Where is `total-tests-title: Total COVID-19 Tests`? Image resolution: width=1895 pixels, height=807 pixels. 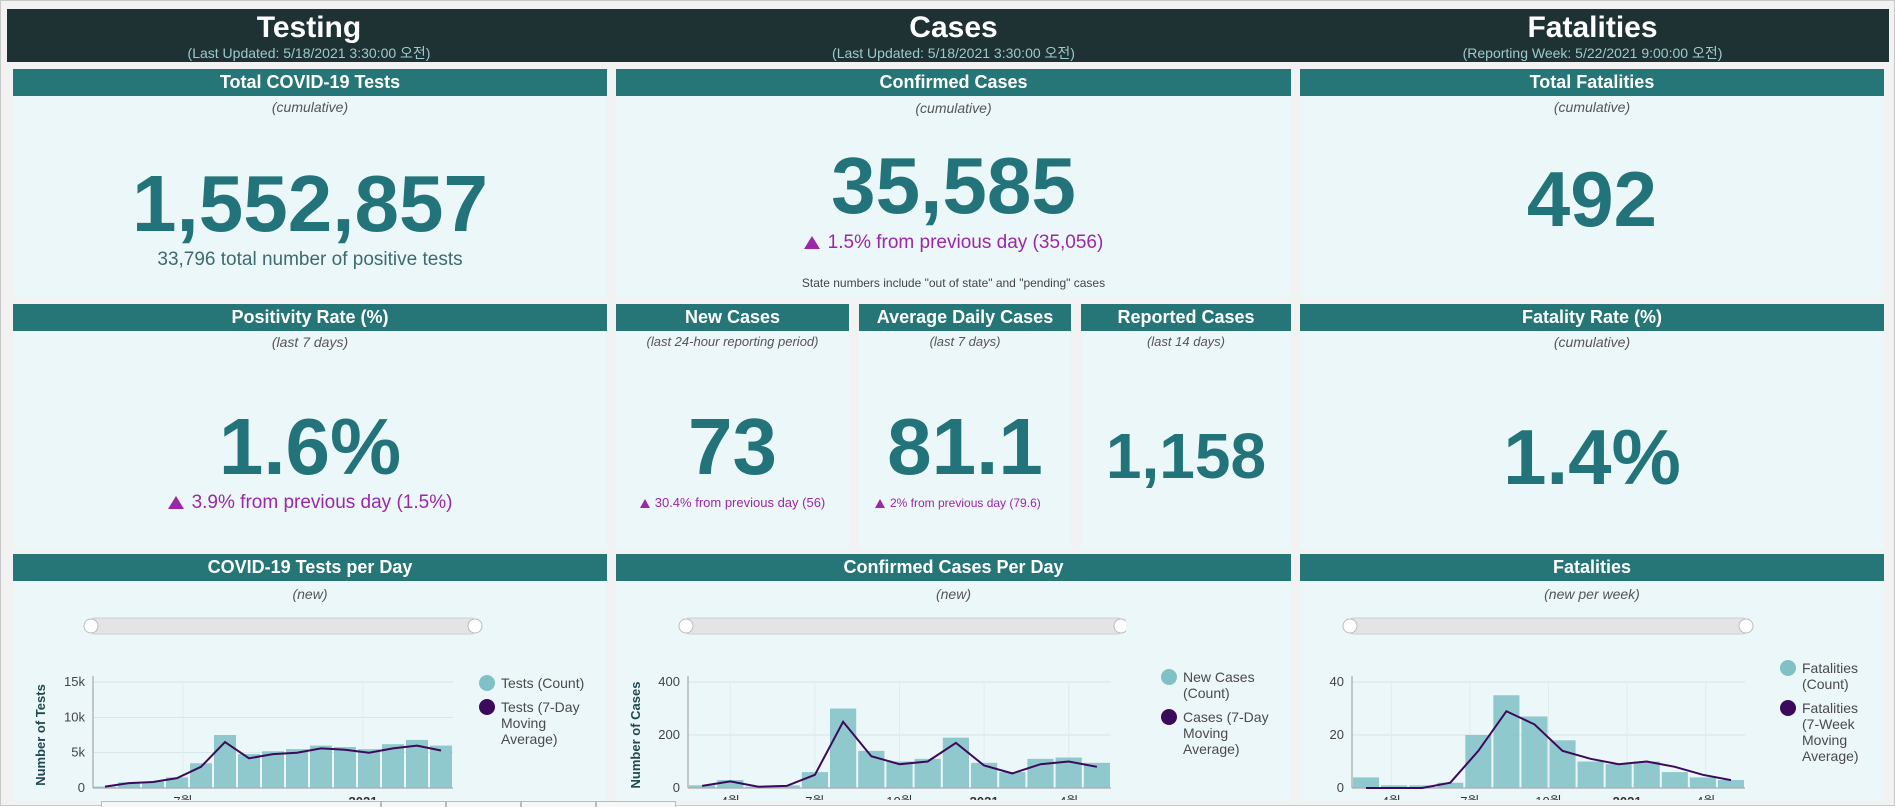 total-tests-title: Total COVID-19 Tests is located at coordinates (310, 82).